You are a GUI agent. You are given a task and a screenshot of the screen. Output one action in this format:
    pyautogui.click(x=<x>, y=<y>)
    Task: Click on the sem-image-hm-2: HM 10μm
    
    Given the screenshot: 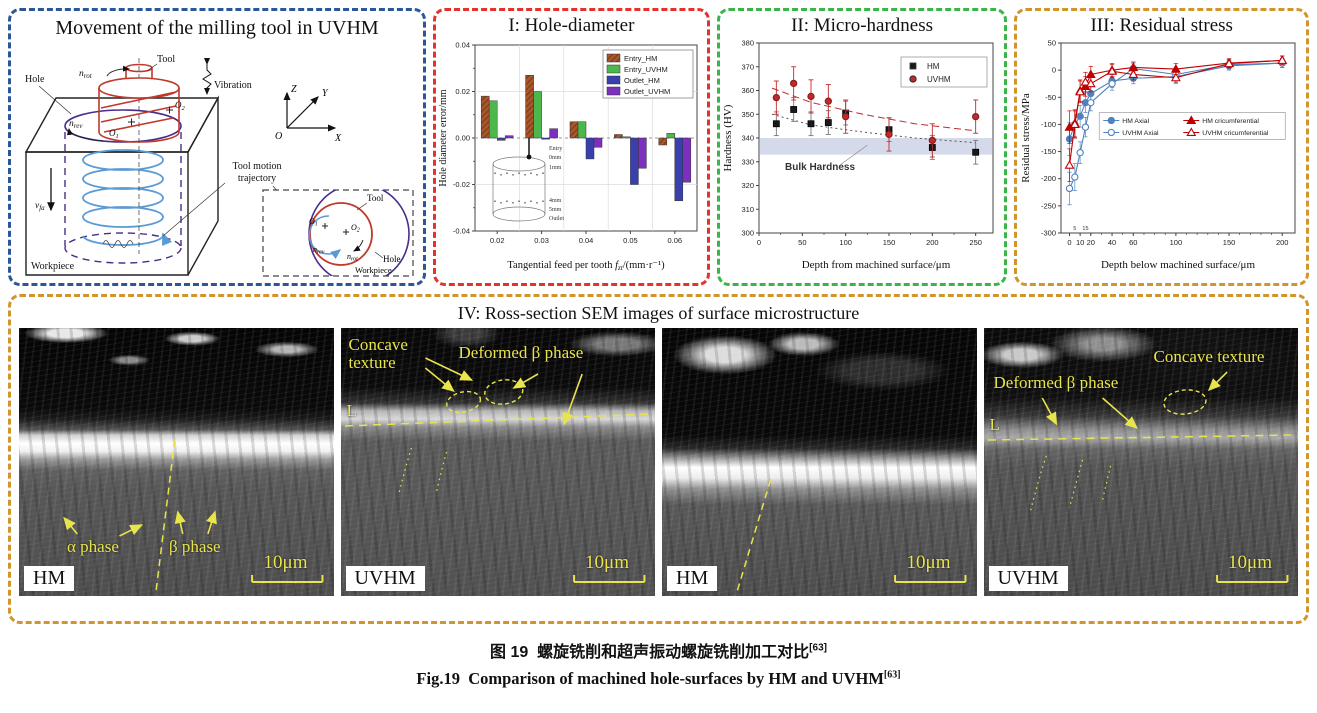 What is the action you would take?
    pyautogui.click(x=819, y=462)
    